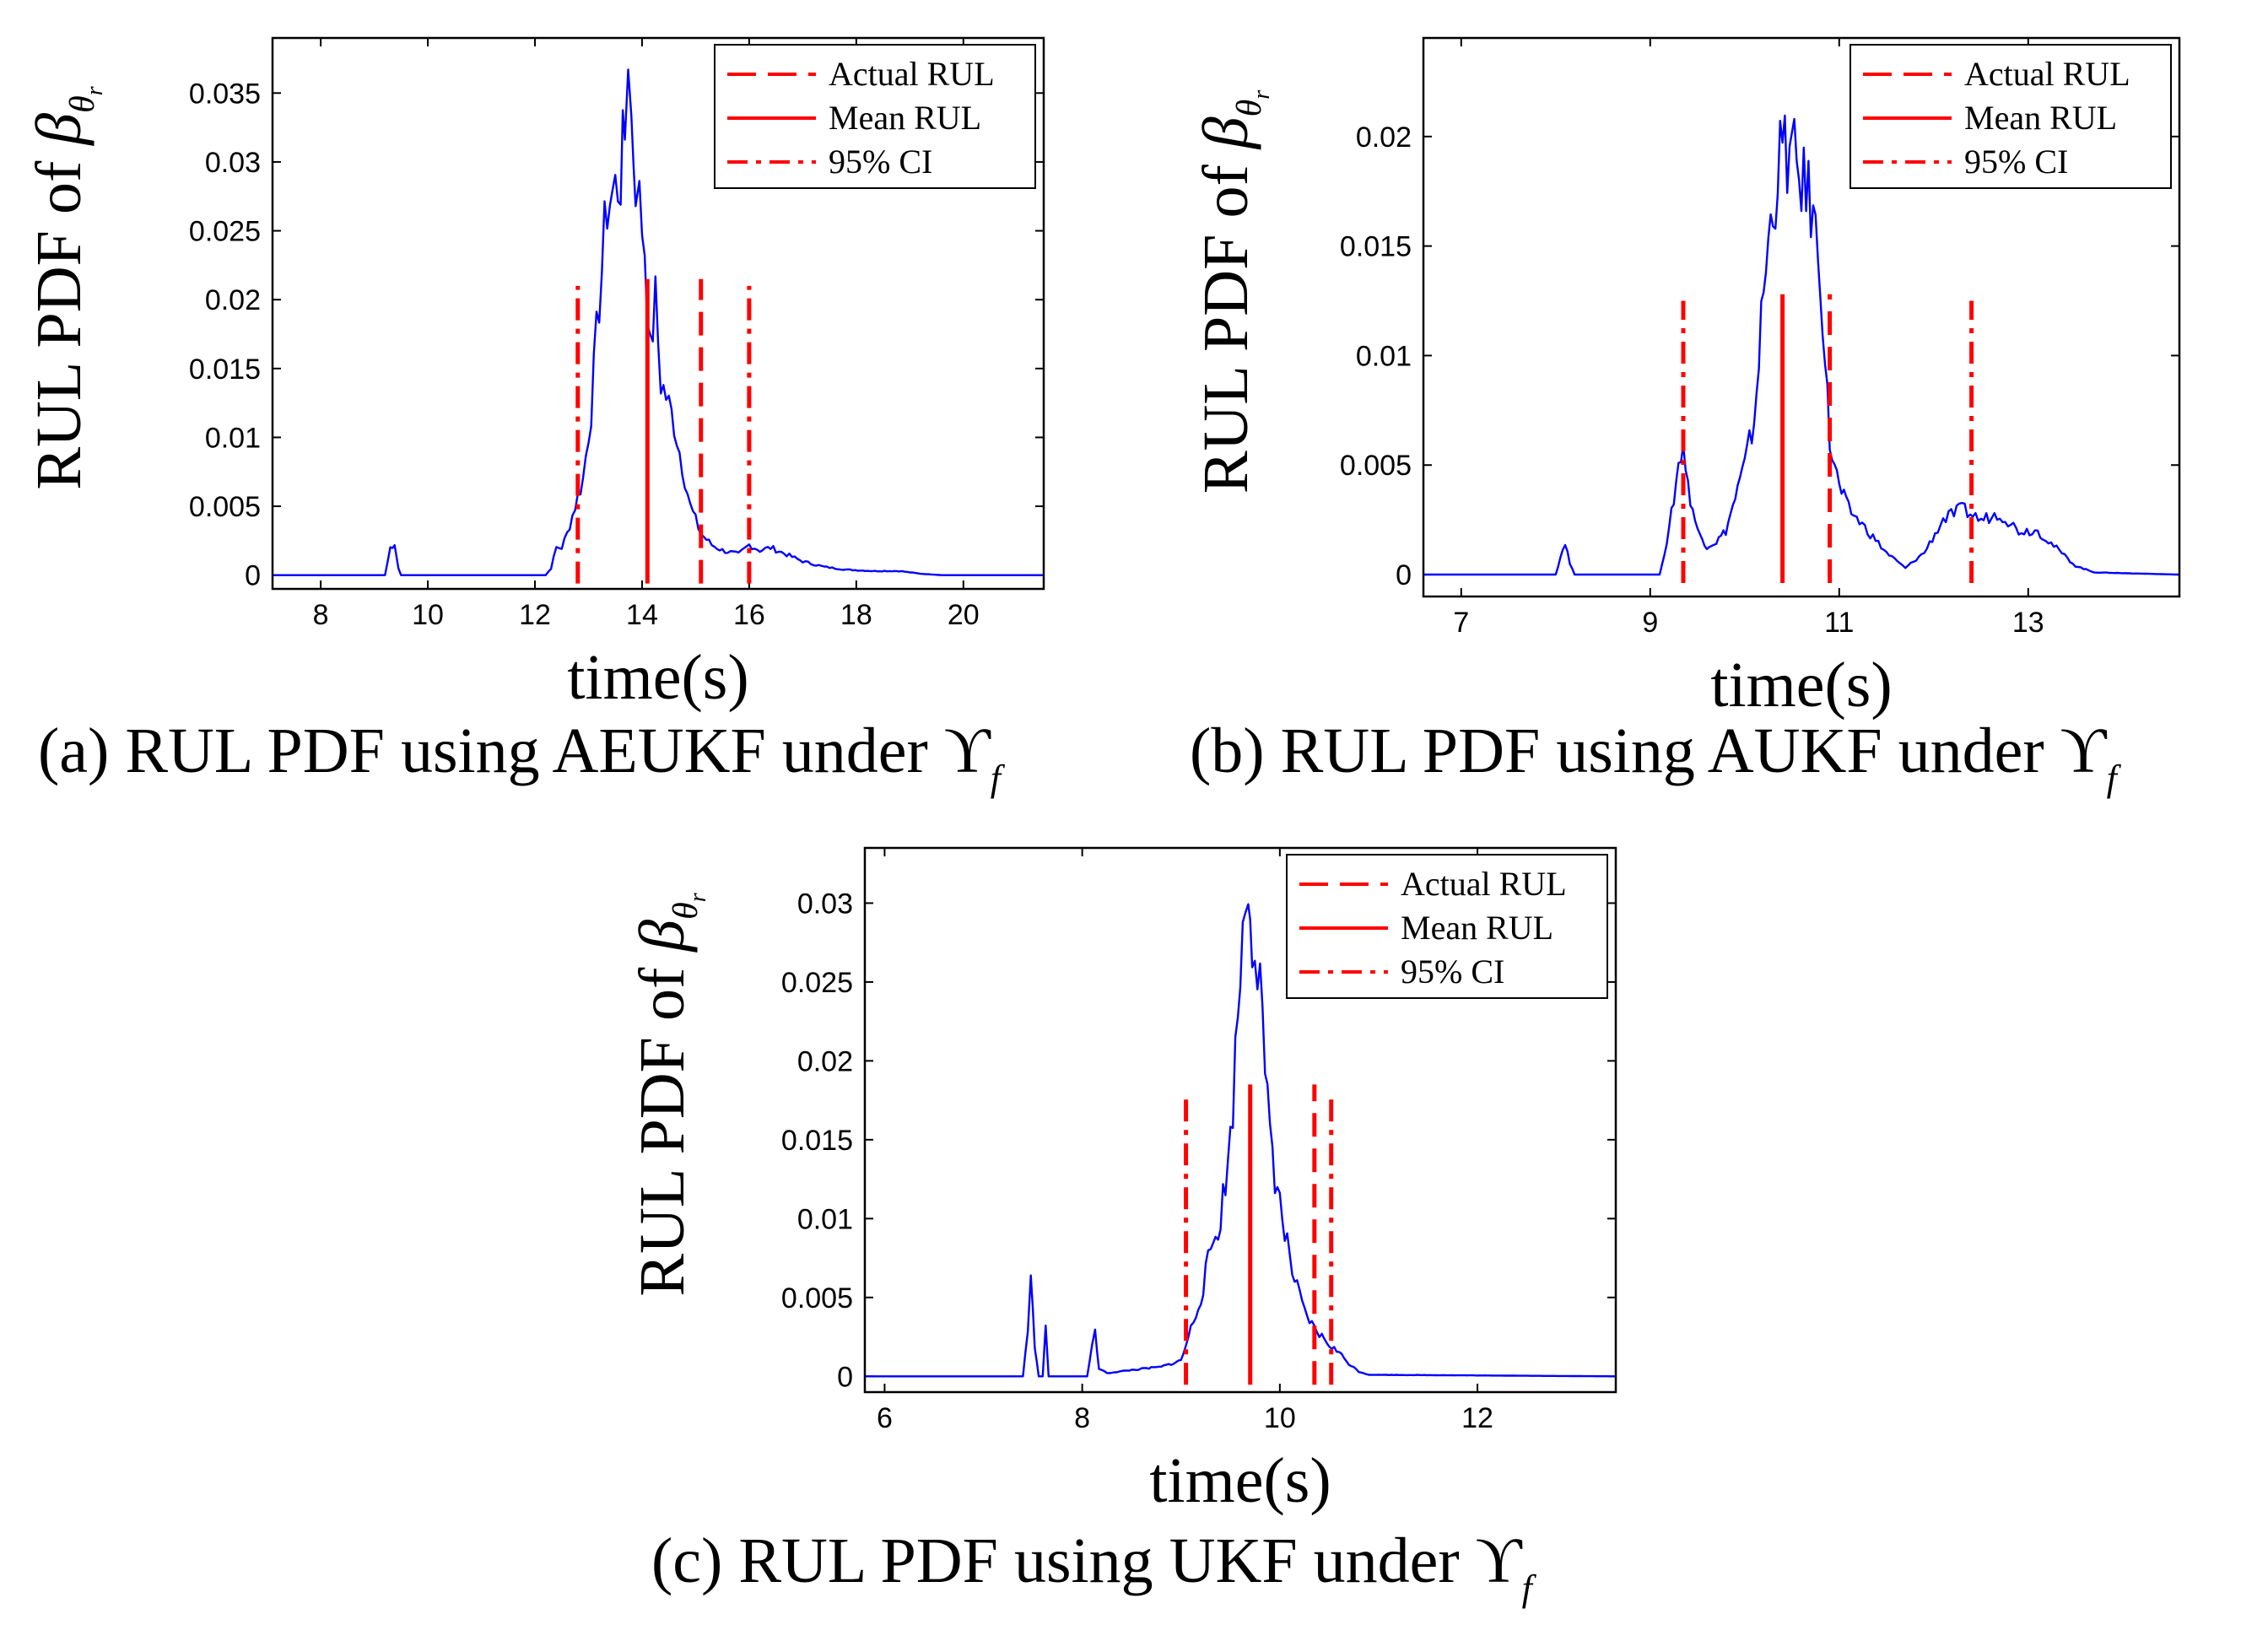 The height and width of the screenshot is (1641, 2268). I want to click on x-tick-label: 9, so click(1650, 623).